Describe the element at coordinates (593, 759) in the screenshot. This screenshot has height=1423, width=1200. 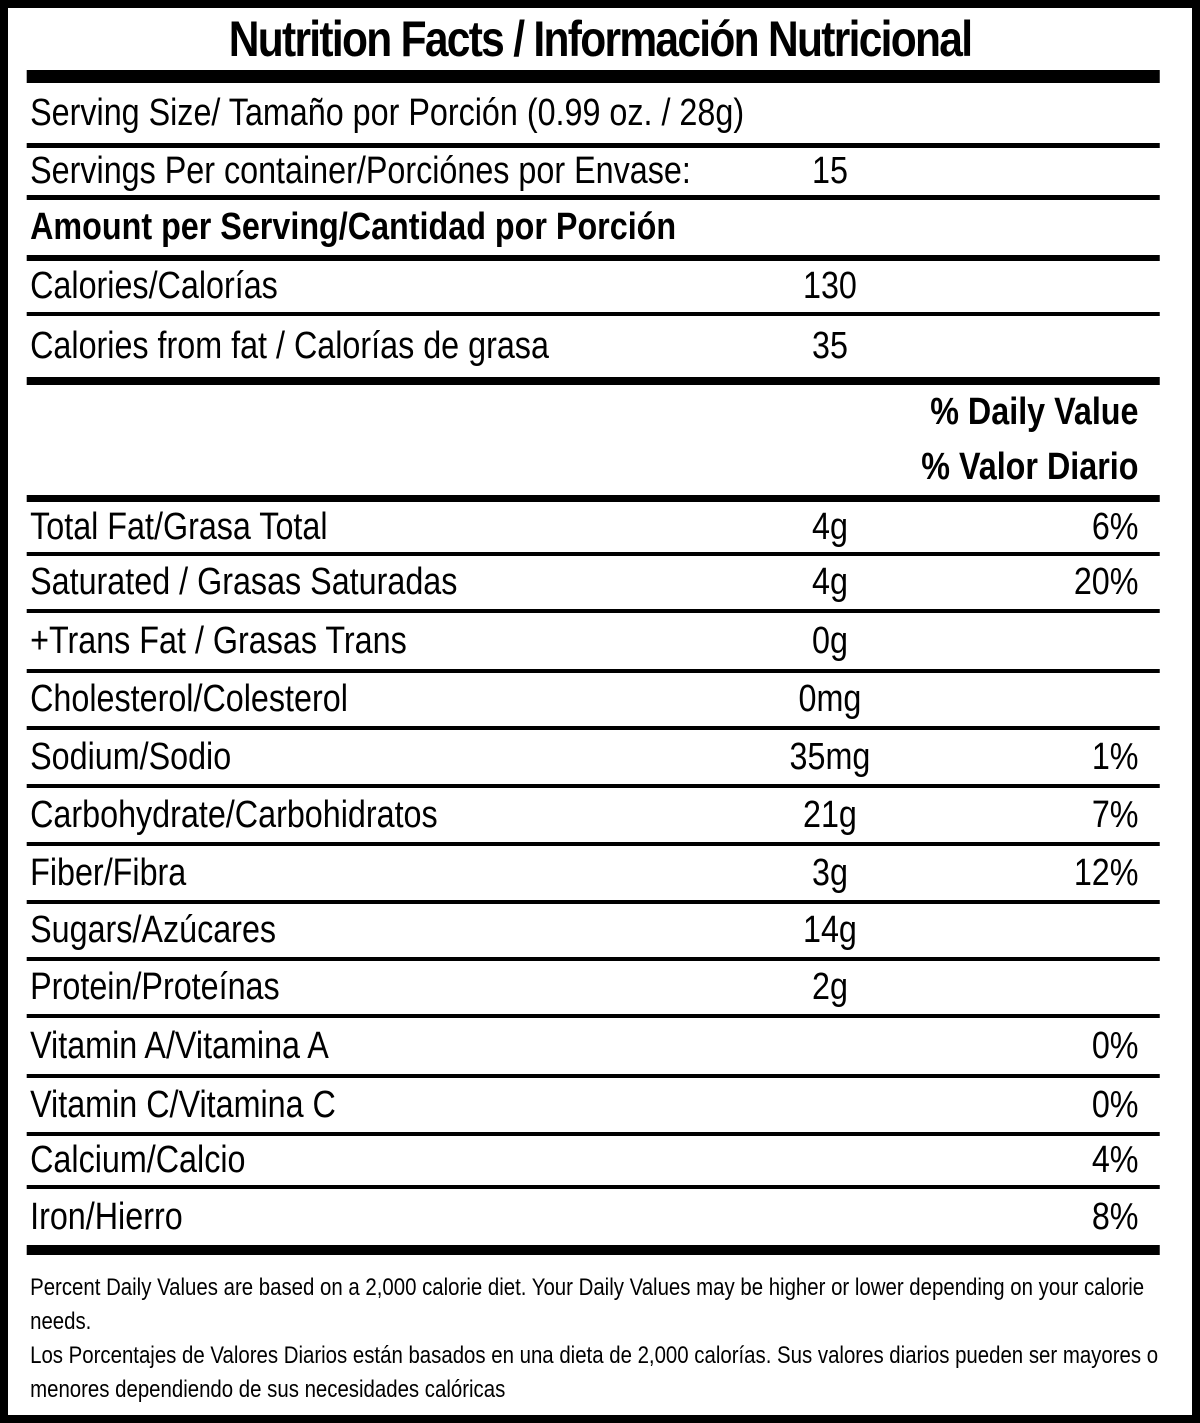
I see `row-sodium: Sodium/Sodio 35mg 1%` at that location.